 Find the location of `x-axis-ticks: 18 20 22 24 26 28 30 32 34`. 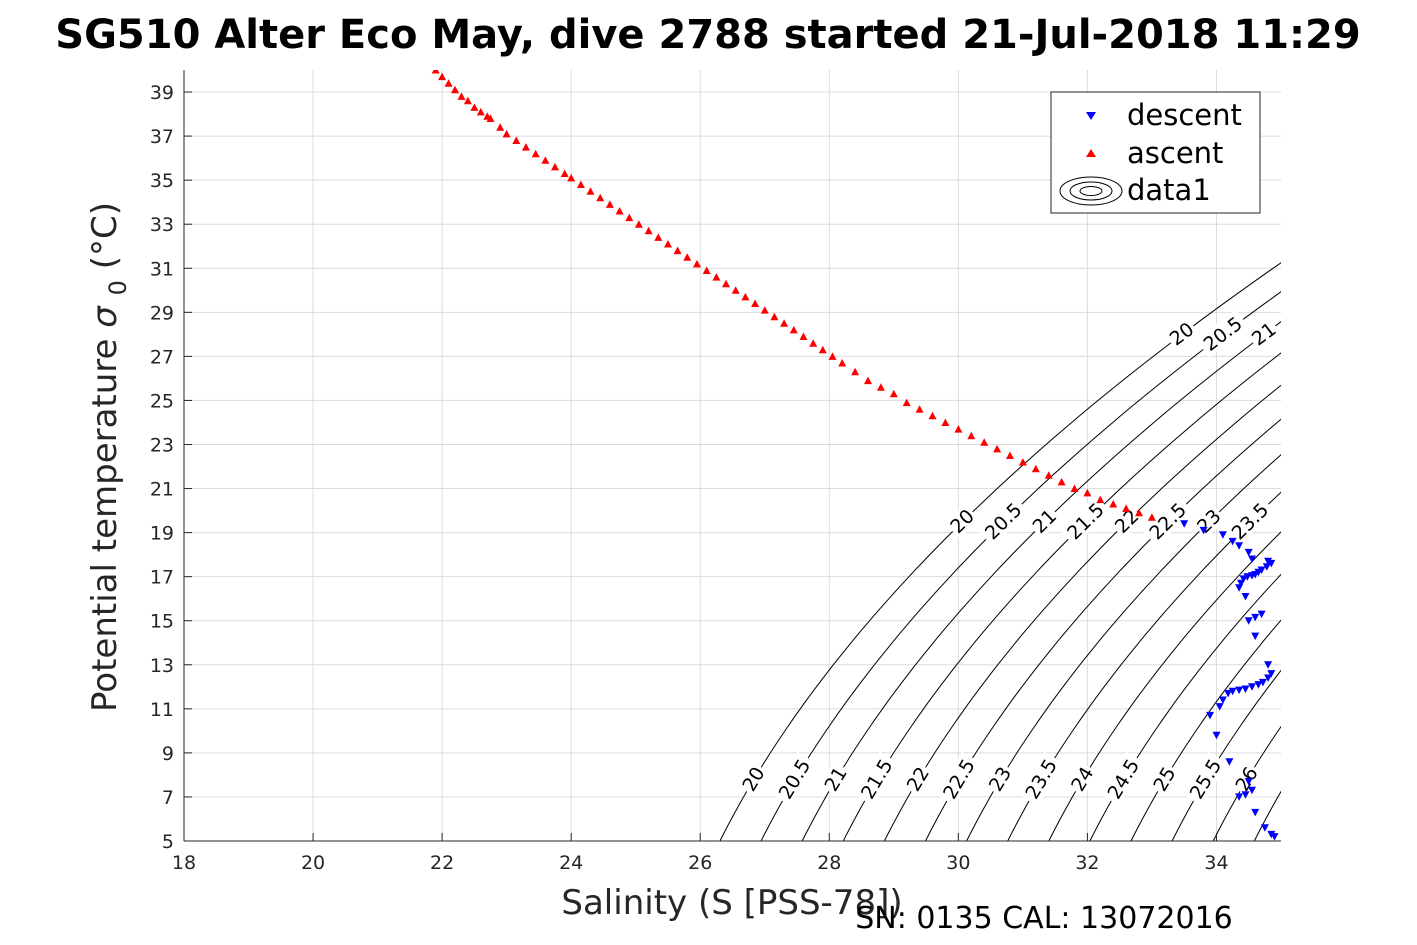

x-axis-ticks: 18 20 22 24 26 28 30 32 34 is located at coordinates (700, 853).